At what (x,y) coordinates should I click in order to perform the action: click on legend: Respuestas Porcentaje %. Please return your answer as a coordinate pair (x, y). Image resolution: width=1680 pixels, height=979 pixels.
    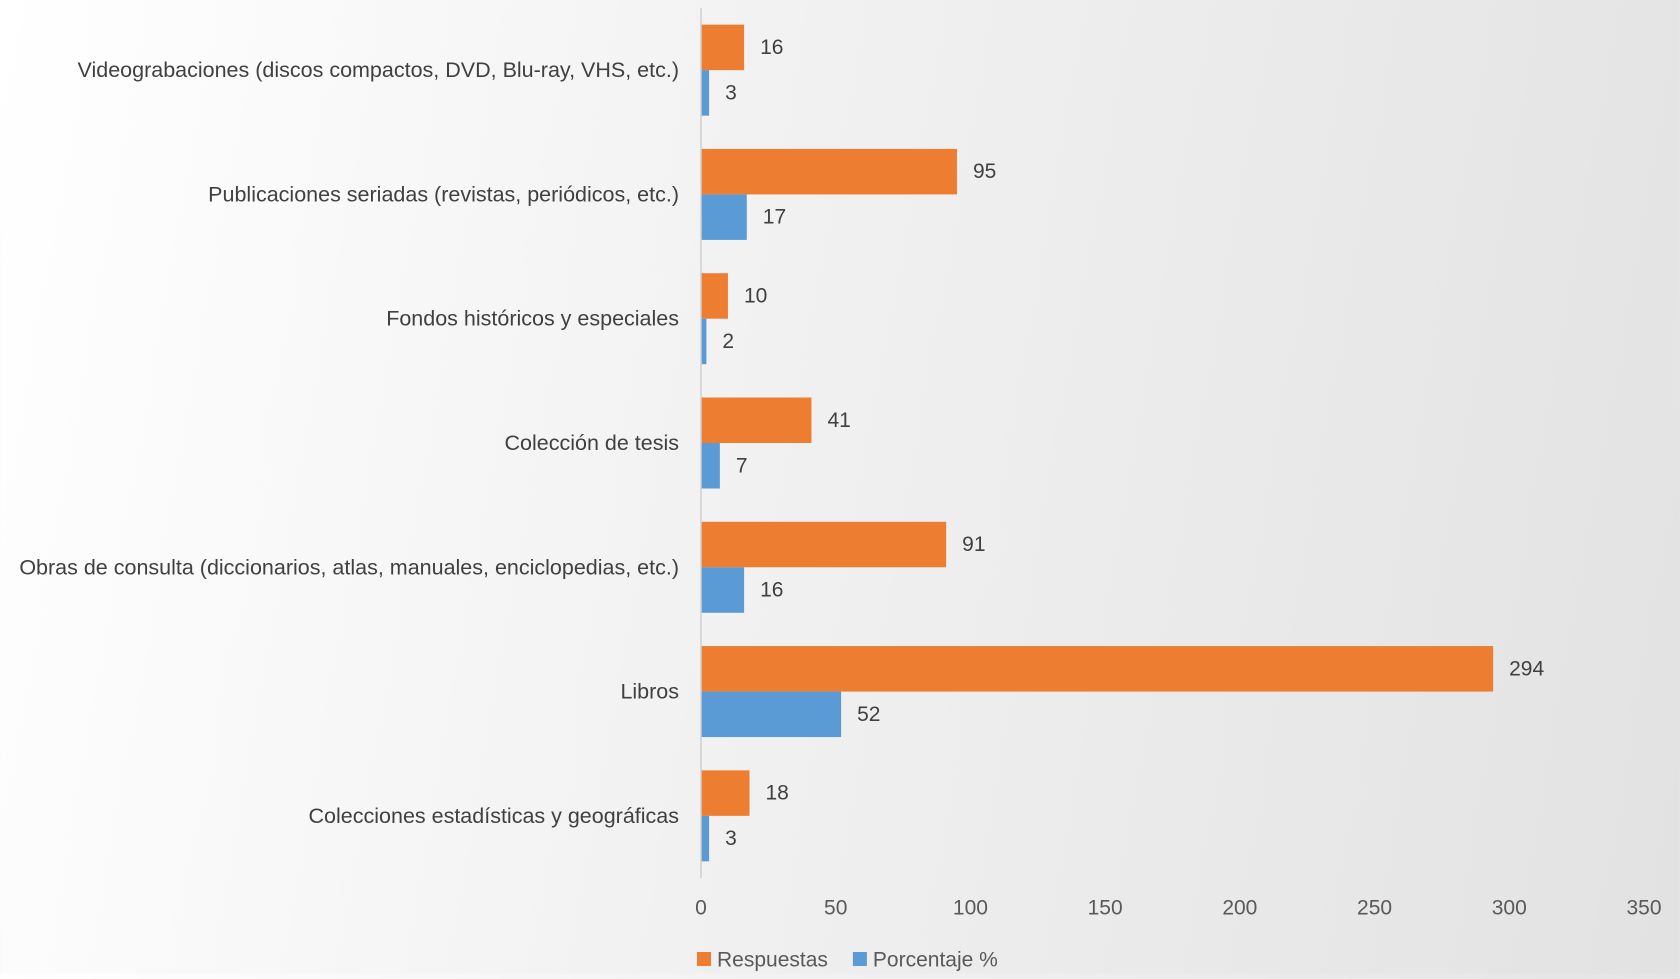
    Looking at the image, I should click on (847, 960).